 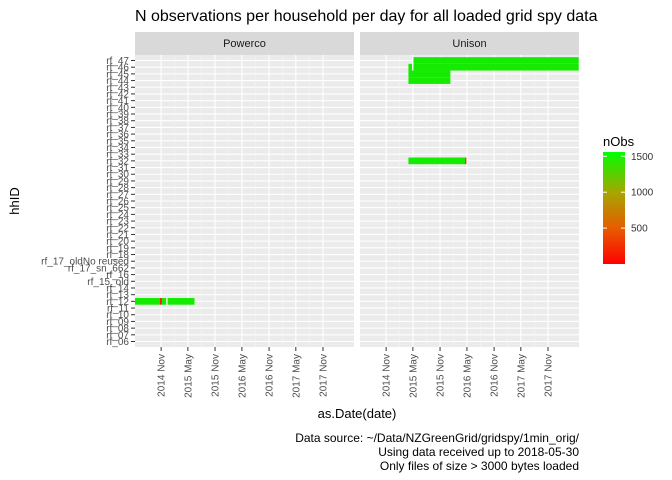 What do you see at coordinates (117, 121) in the screenshot?
I see `y-tick-label: rf_38` at bounding box center [117, 121].